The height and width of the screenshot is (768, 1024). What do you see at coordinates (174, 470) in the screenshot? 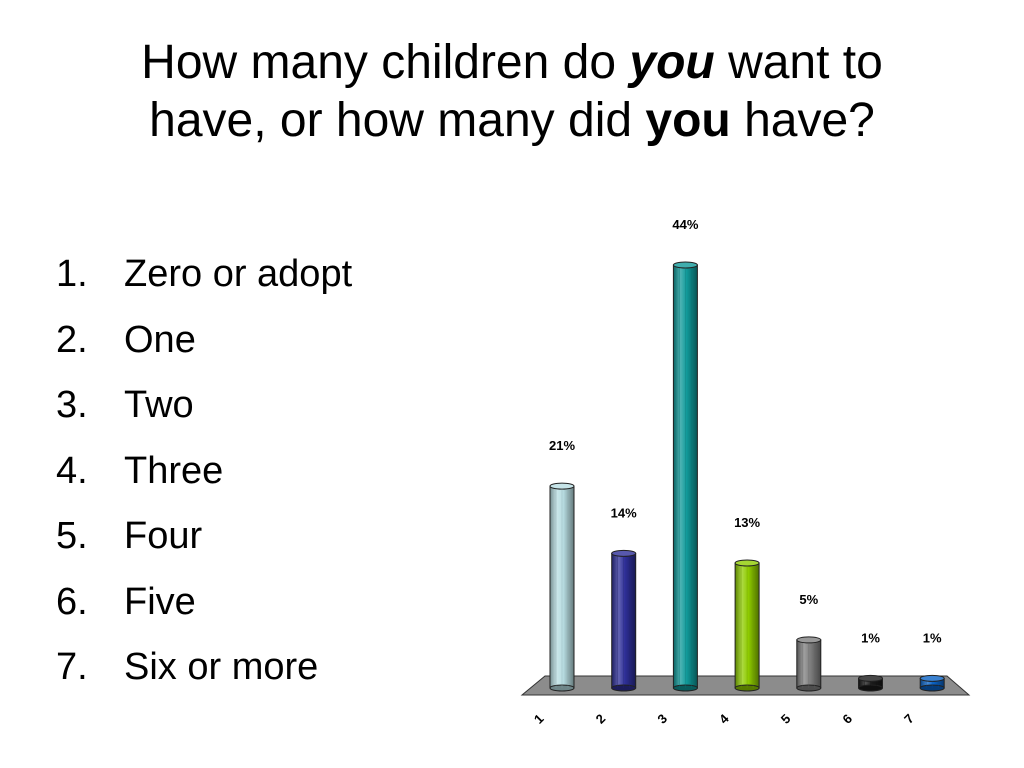
I see `option-label: Three` at bounding box center [174, 470].